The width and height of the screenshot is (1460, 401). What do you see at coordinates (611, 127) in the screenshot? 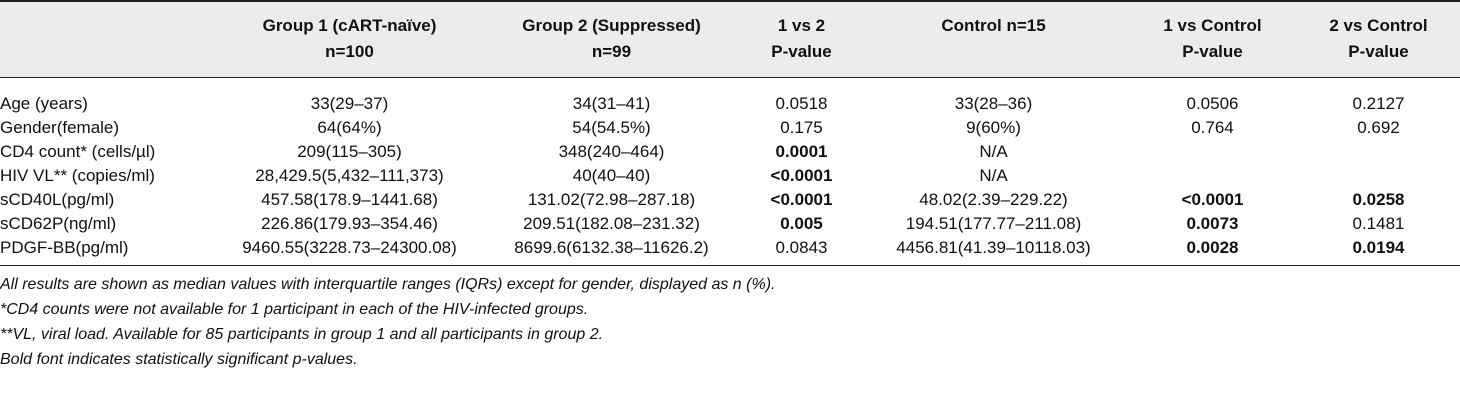
I see `table-cell: 54(54.5%)` at bounding box center [611, 127].